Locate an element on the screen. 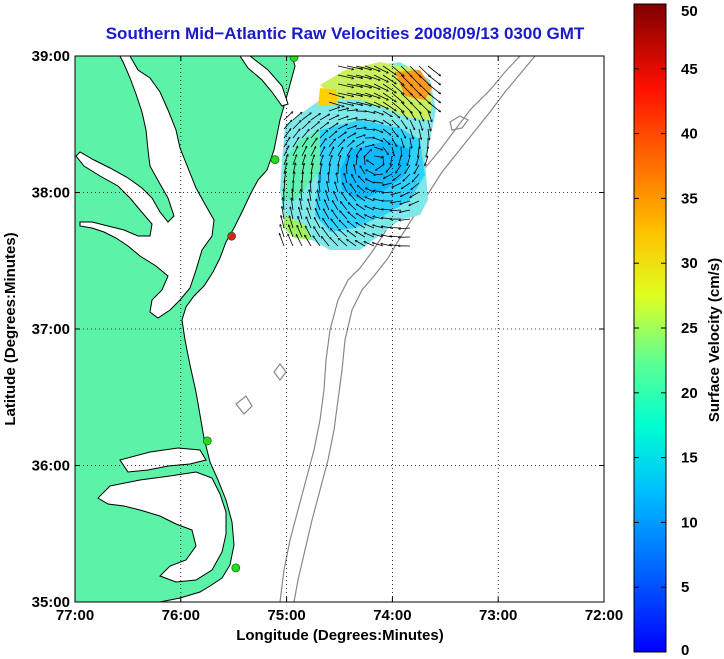  colorbar-tick-label: 40 is located at coordinates (689, 134).